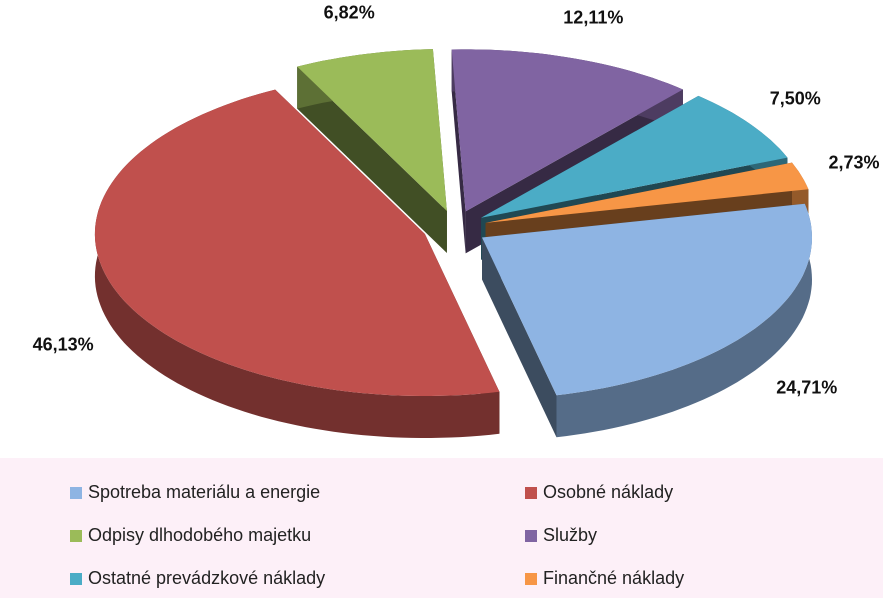  I want to click on data-label: 6,82%, so click(349, 12).